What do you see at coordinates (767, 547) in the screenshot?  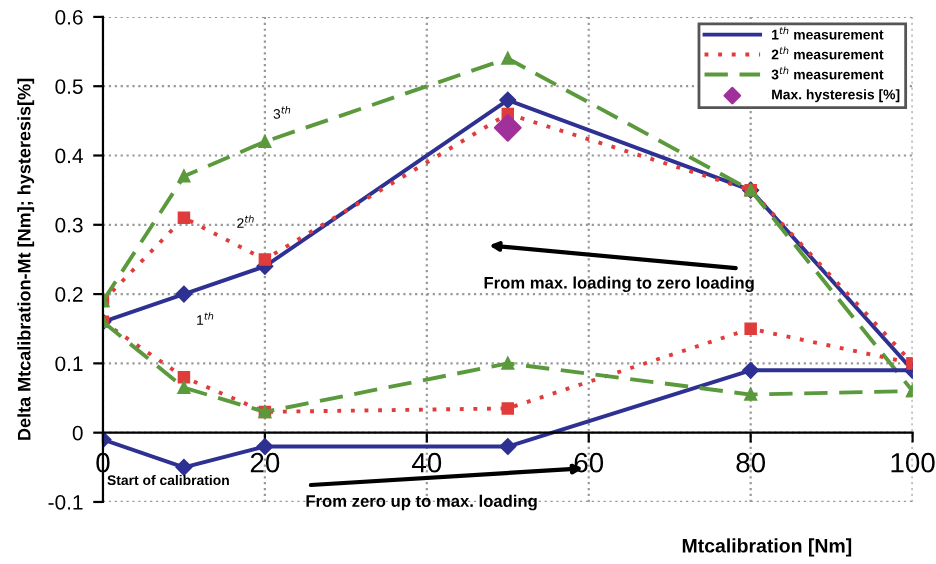 I see `x-axis-title: Mtcalibration [Nm]` at bounding box center [767, 547].